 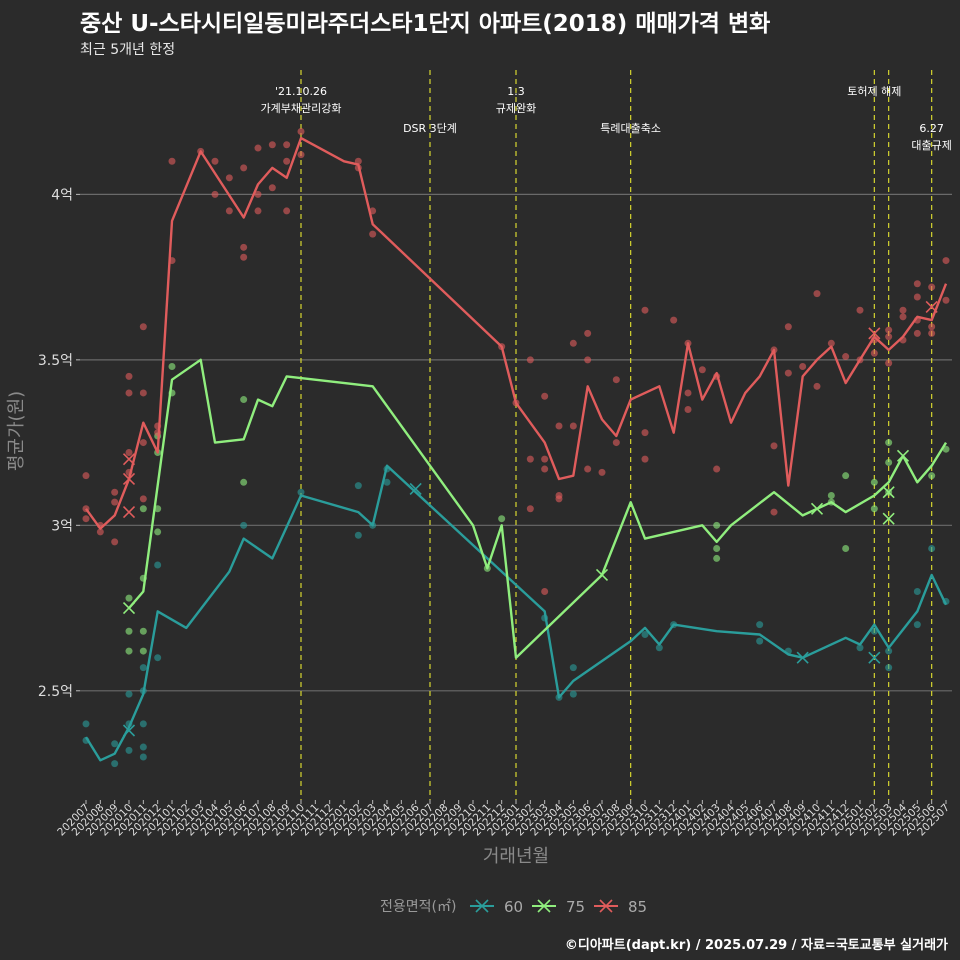 What do you see at coordinates (516, 856) in the screenshot?
I see `x-axis-title: 거래년월` at bounding box center [516, 856].